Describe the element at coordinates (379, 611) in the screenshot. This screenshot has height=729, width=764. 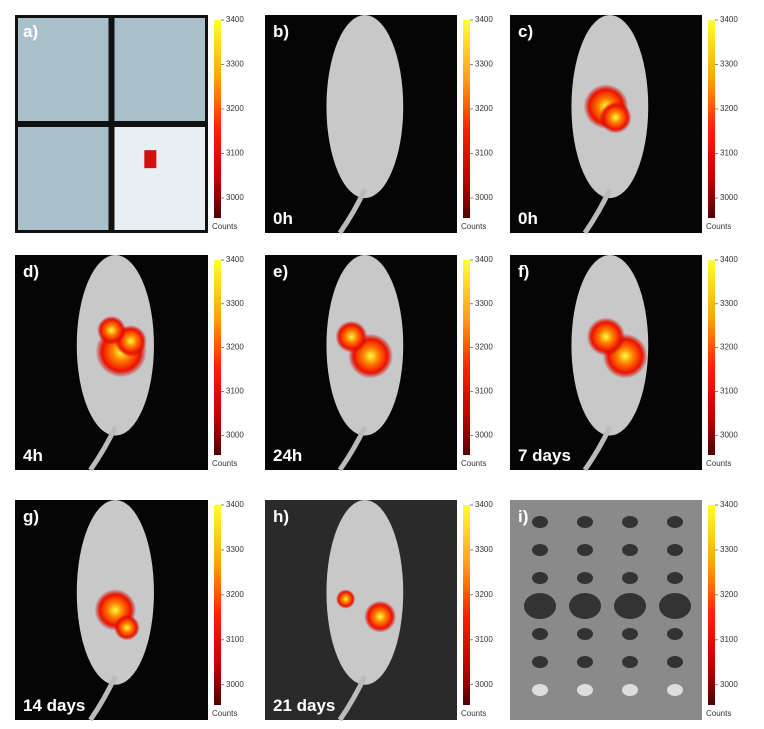
I see `panel: h) 21 days 3000 3100 3200 3300 3400 Counts` at that location.